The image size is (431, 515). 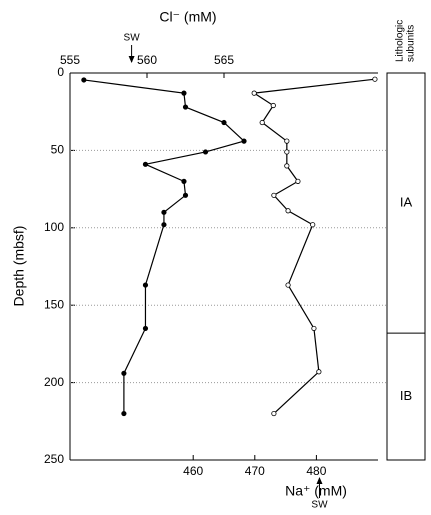 I want to click on lithology-column, so click(x=406, y=266).